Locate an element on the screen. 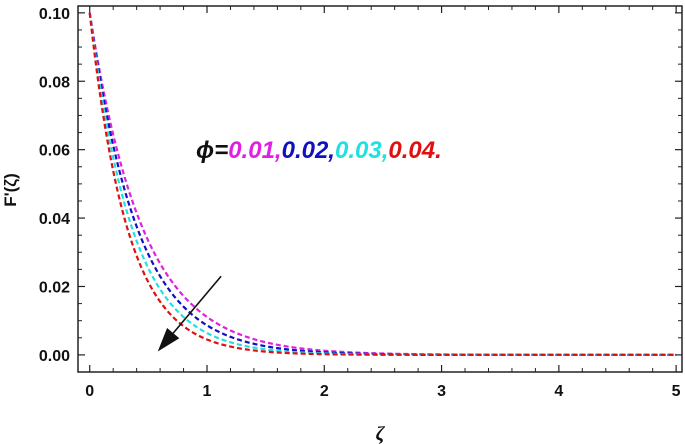 This screenshot has width=685, height=444. y-axis-title: F'(ζ) is located at coordinates (10, 190).